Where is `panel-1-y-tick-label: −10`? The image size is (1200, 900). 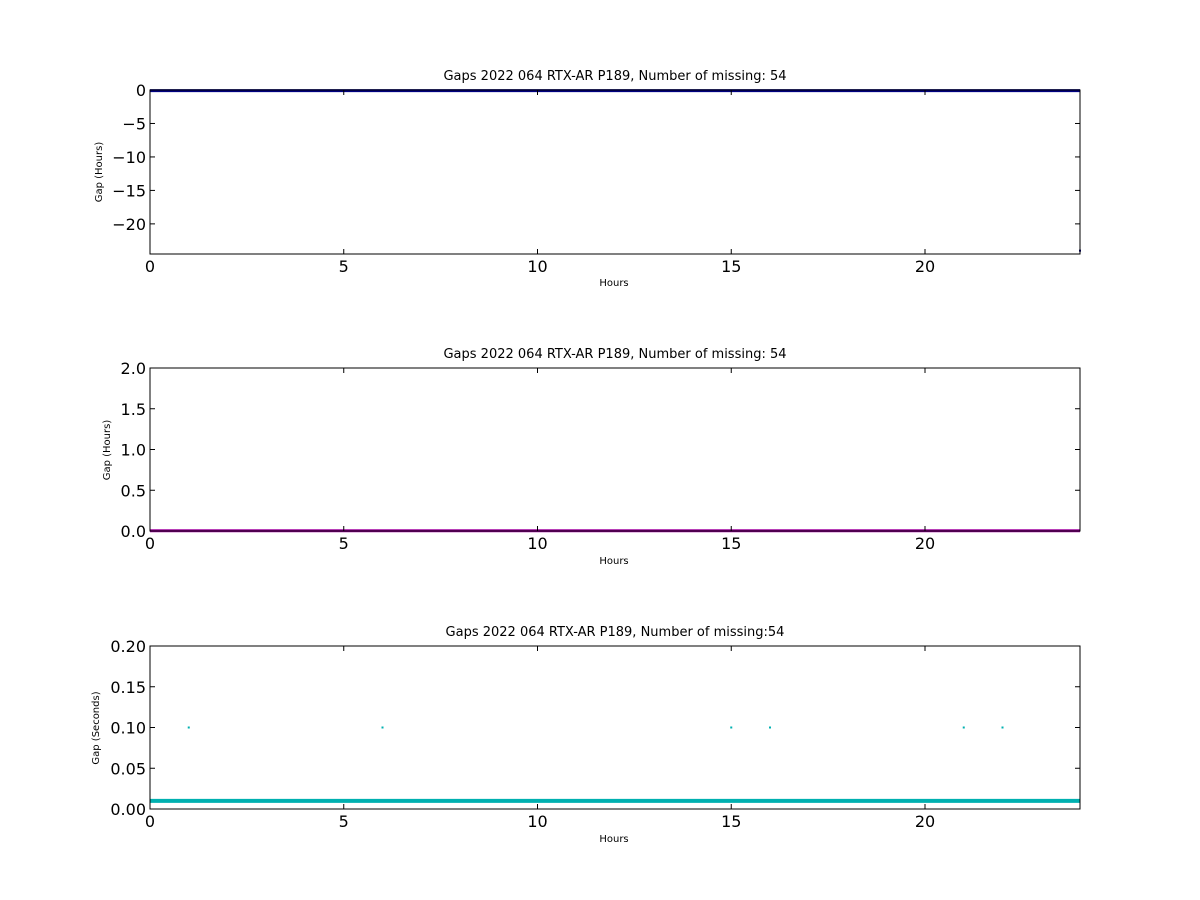 panel-1-y-tick-label: −10 is located at coordinates (129, 157).